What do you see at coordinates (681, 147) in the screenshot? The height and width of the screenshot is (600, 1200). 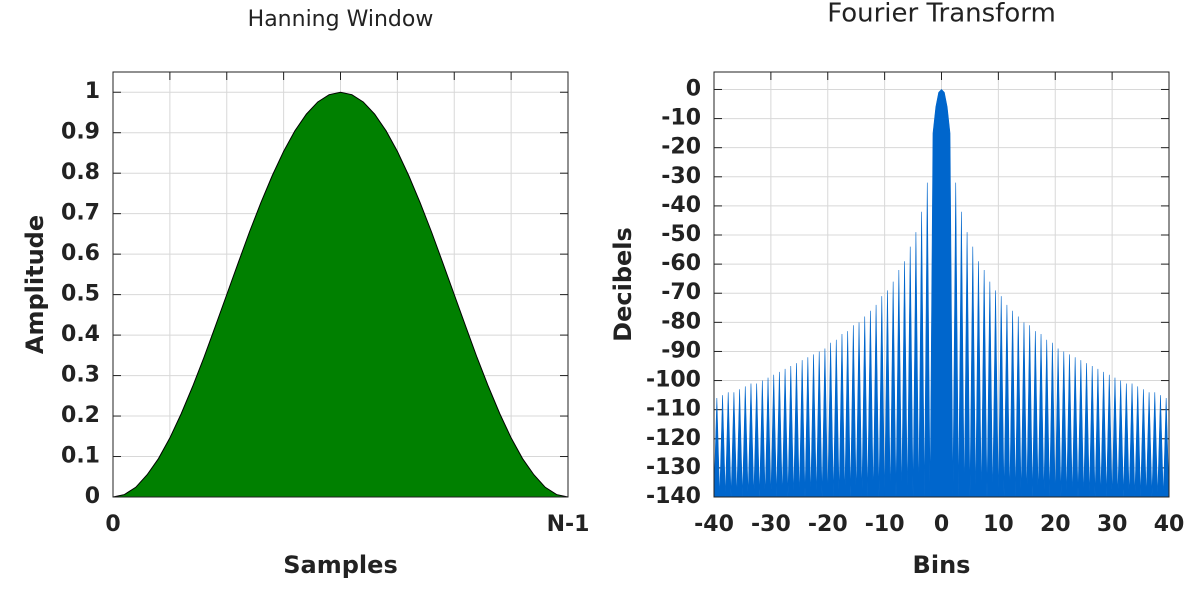 I see `y-tick-label: -20` at bounding box center [681, 147].